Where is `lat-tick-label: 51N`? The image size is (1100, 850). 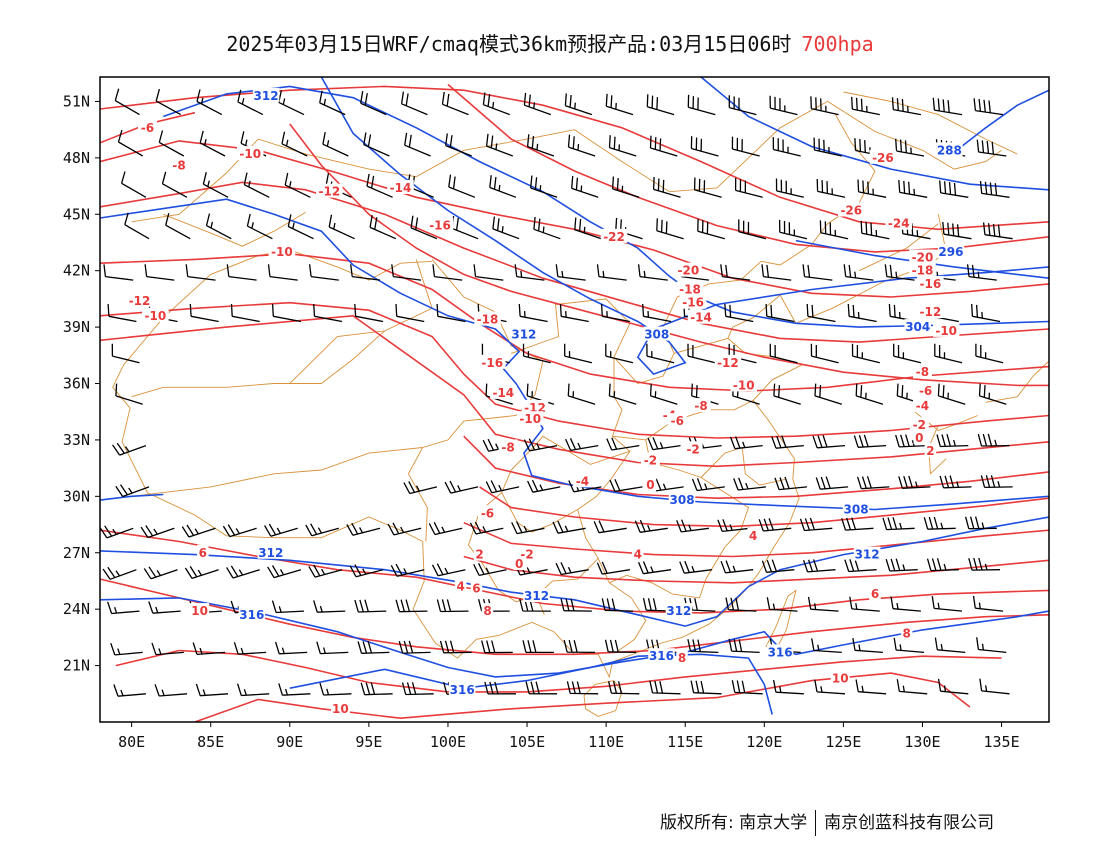
lat-tick-label: 51N is located at coordinates (76, 101).